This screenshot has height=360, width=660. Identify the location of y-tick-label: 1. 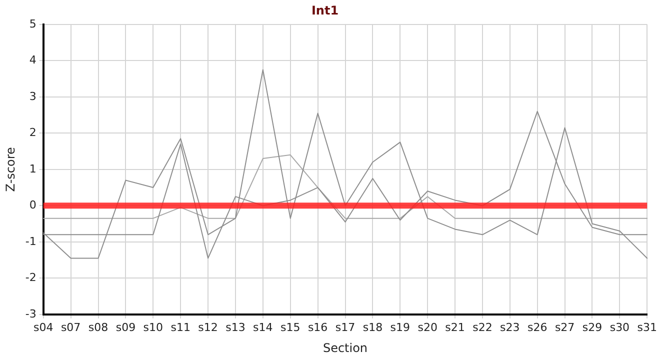
(32, 169).